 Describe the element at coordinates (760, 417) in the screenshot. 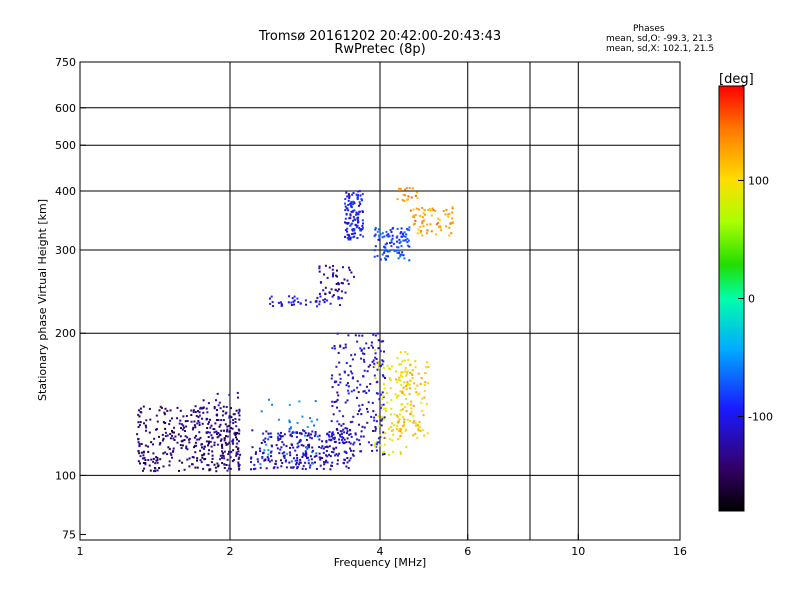

I see `colorbar-tick-label: -100` at that location.